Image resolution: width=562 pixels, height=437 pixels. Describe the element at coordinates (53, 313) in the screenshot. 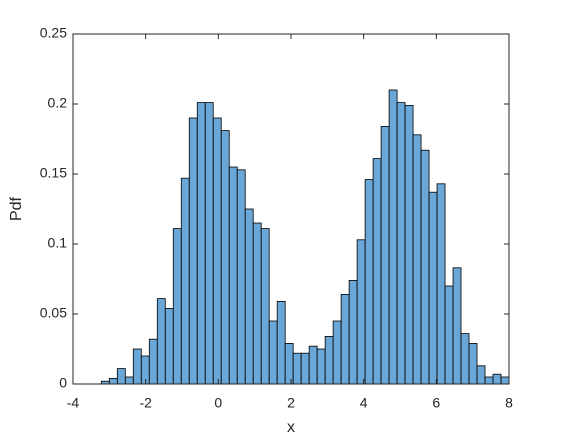

I see `y-tick-label: 0.05` at that location.